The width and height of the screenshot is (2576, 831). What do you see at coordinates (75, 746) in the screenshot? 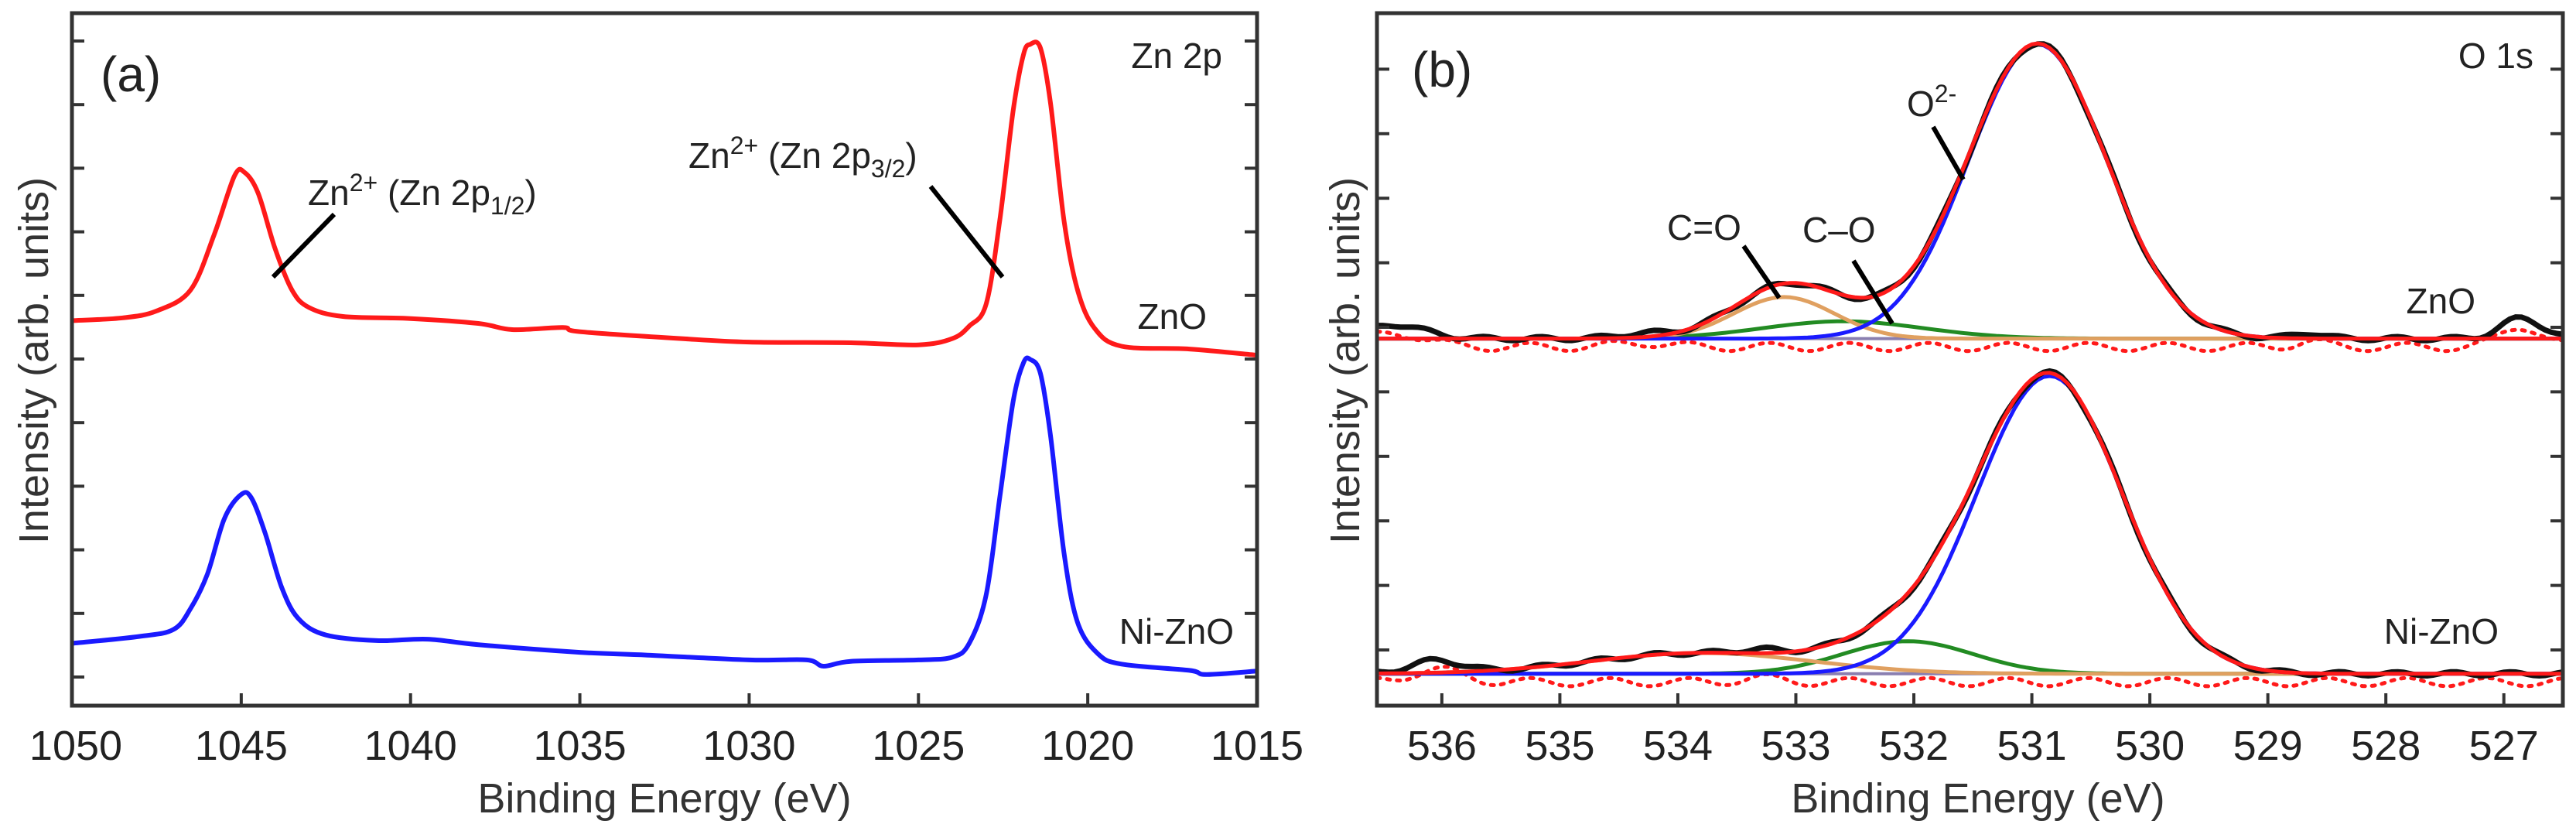
I see `x-tick-label: 1050` at bounding box center [75, 746].